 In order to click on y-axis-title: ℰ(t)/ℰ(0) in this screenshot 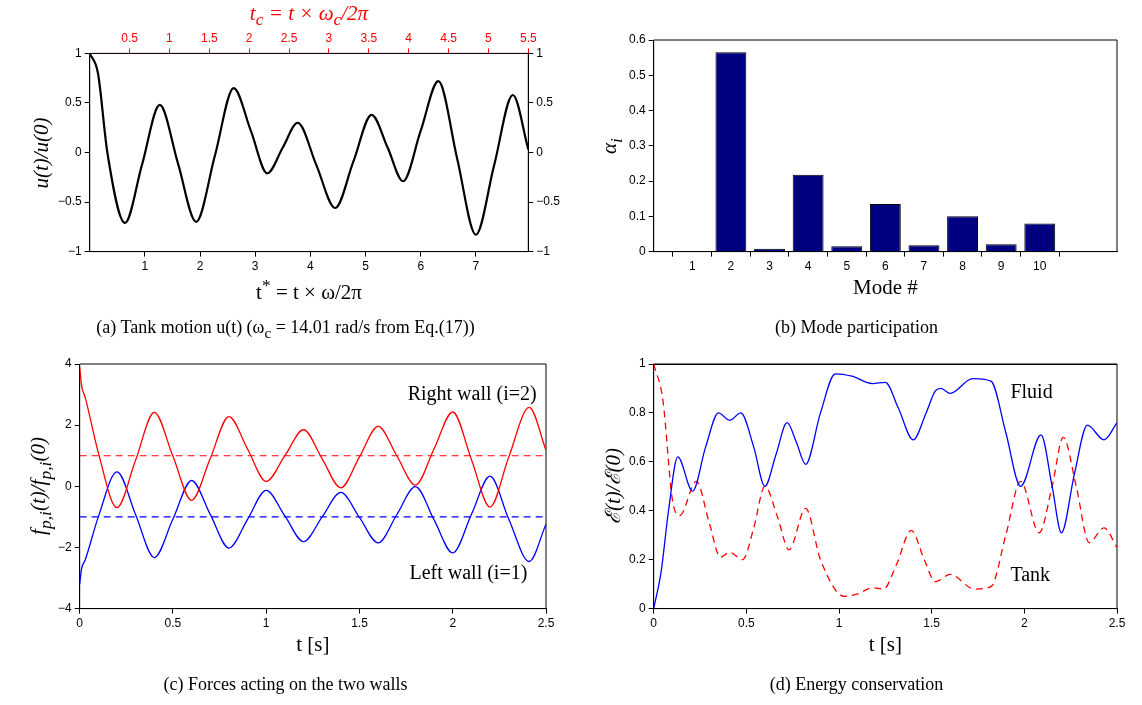, I will do `click(613, 486)`.